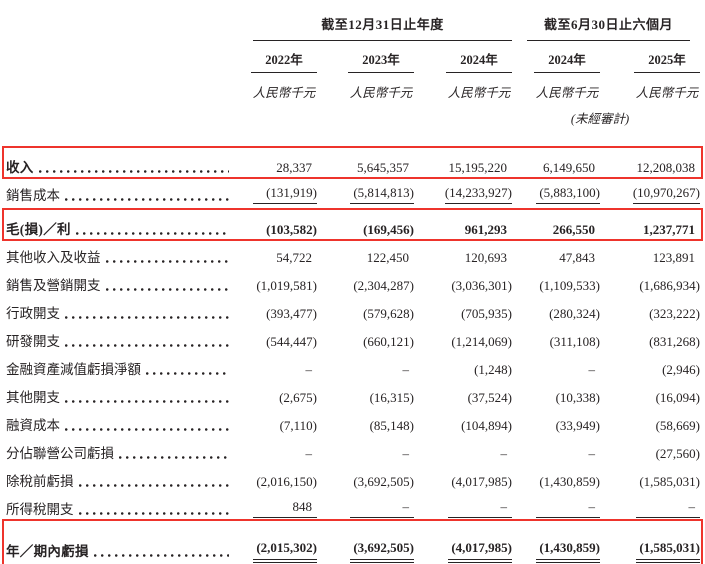 This screenshot has height=564, width=705. I want to click on value: (544,447), so click(291, 341).